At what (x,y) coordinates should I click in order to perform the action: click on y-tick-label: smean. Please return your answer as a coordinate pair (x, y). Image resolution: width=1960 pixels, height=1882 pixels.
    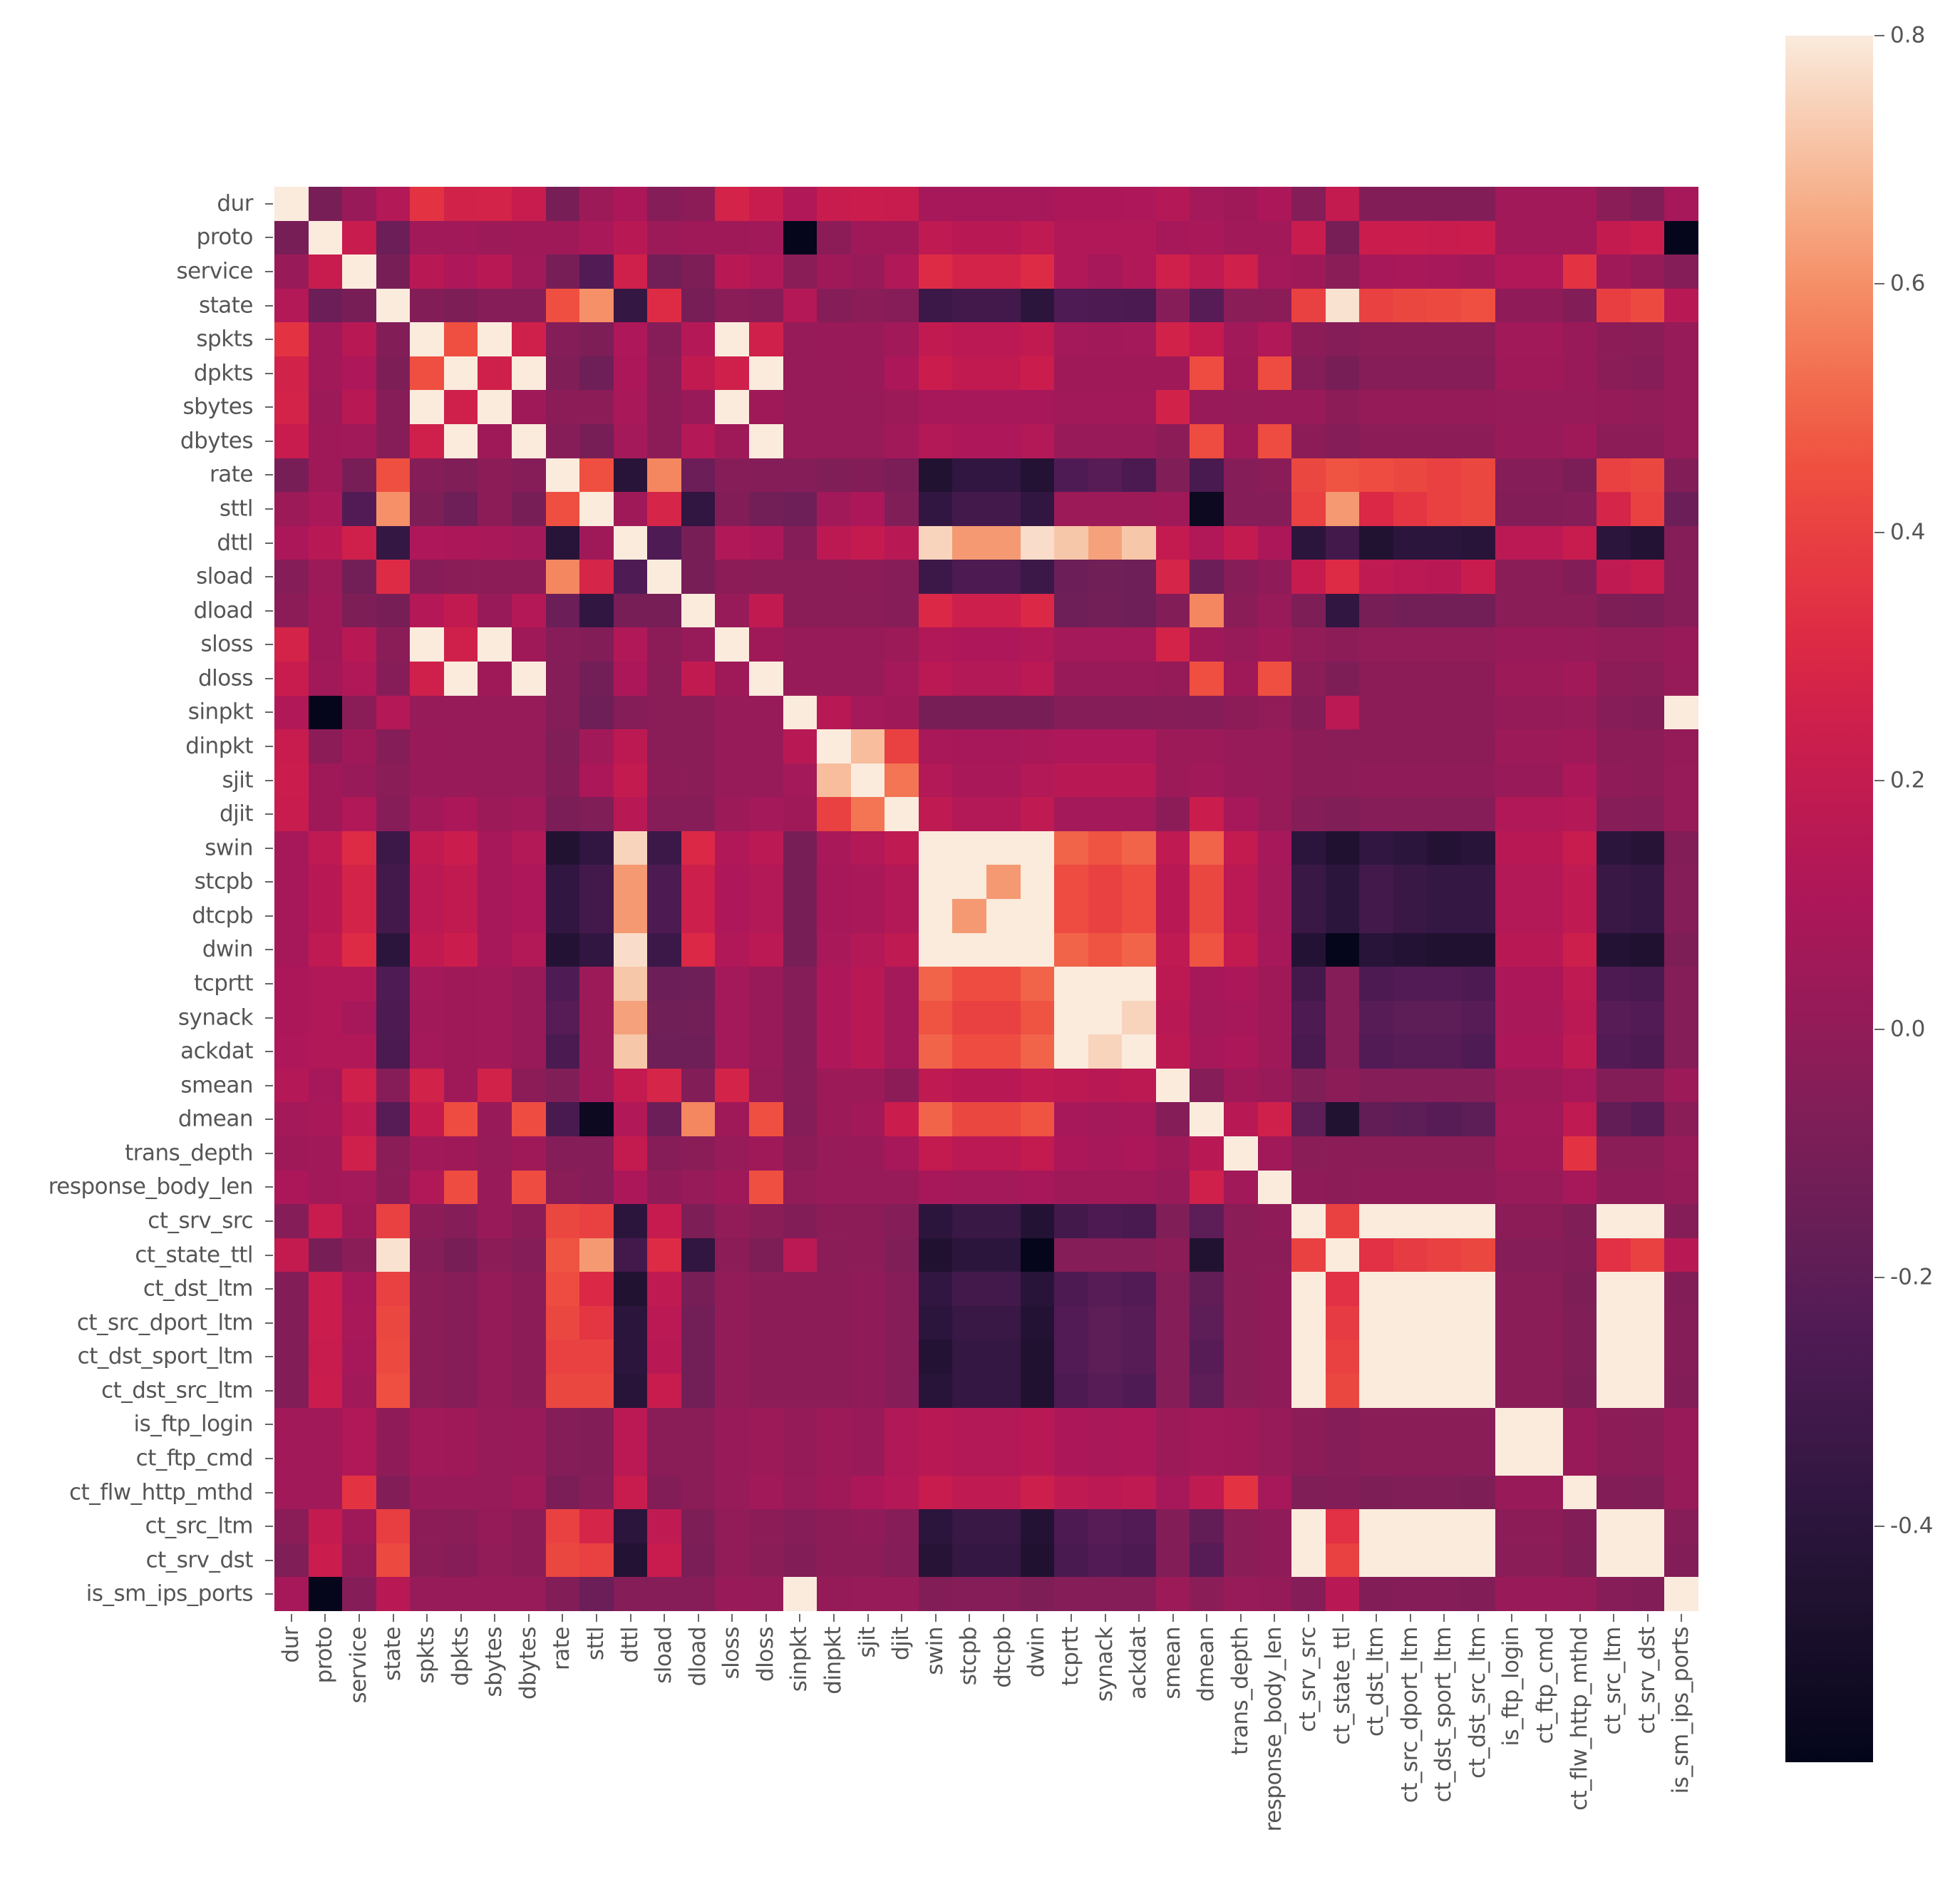
    Looking at the image, I should click on (217, 1085).